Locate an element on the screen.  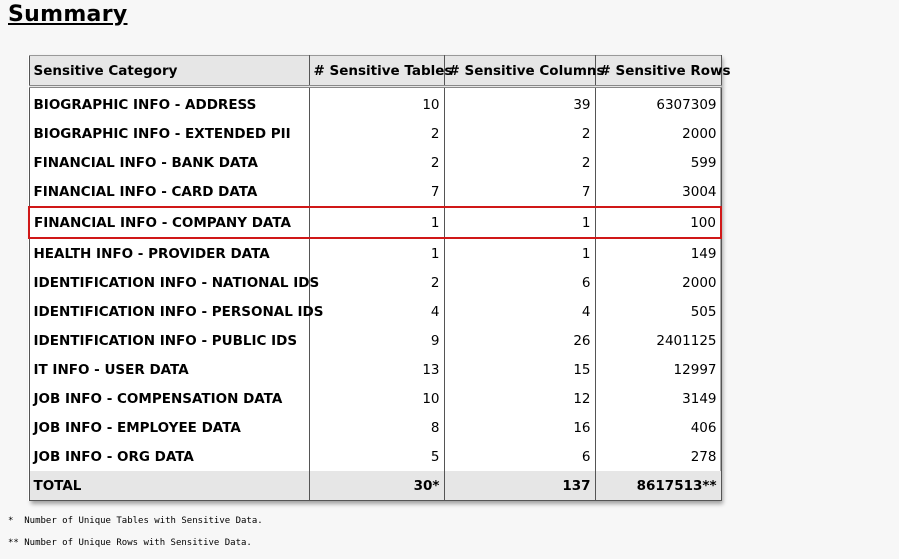
row-columns: 26 is located at coordinates (519, 340).